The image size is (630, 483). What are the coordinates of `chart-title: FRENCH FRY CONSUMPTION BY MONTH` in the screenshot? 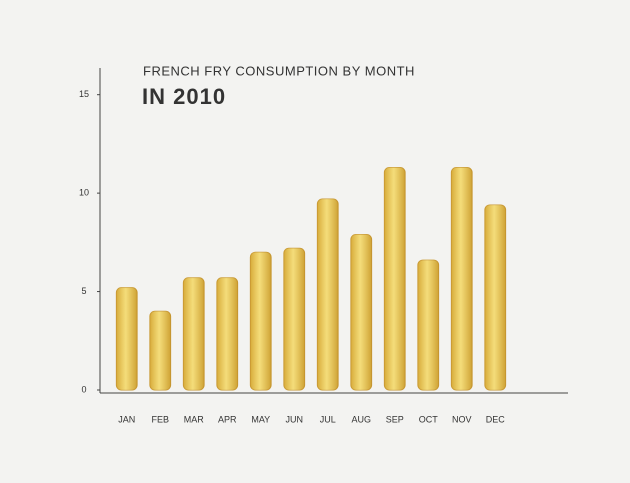 It's located at (279, 70).